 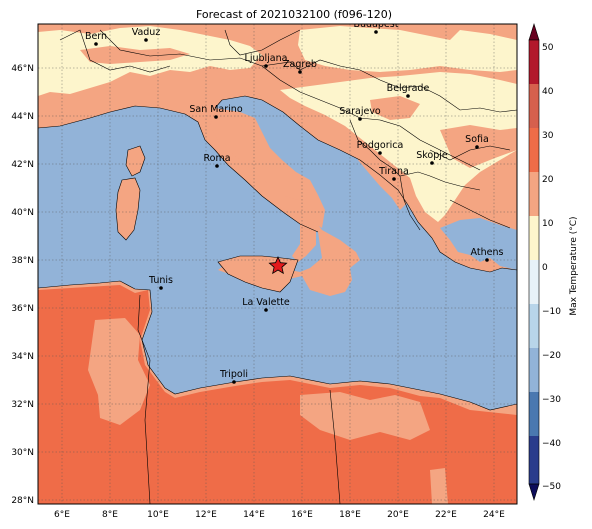 I want to click on lon-tick-label: 20°E, so click(x=398, y=515).